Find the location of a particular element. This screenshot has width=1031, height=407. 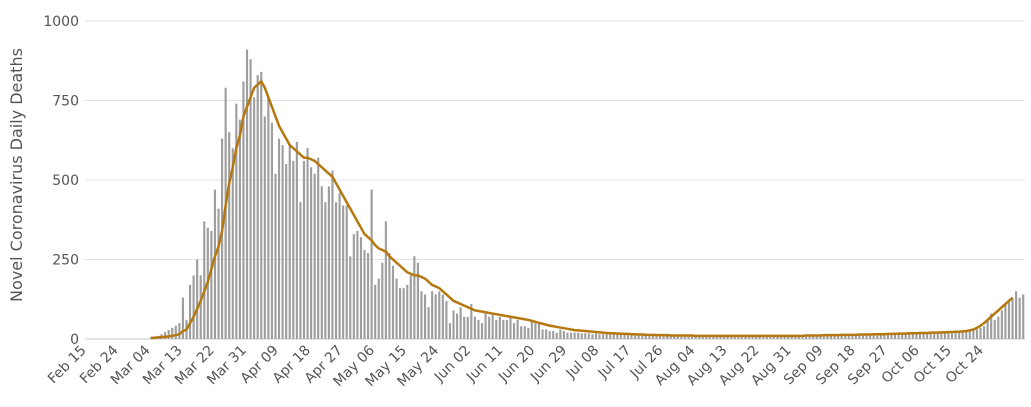

x-tick-label: Jun 29 is located at coordinates (548, 364).